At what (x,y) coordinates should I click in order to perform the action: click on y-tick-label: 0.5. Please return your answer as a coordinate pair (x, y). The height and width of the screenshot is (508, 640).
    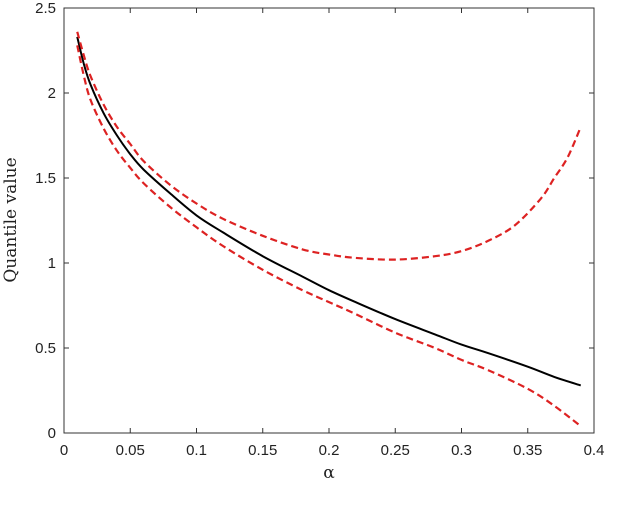
    Looking at the image, I should click on (45, 348).